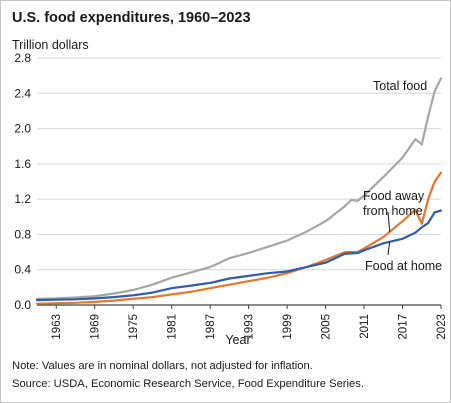  Describe the element at coordinates (22, 129) in the screenshot. I see `y-tick-label: 2.0` at that location.